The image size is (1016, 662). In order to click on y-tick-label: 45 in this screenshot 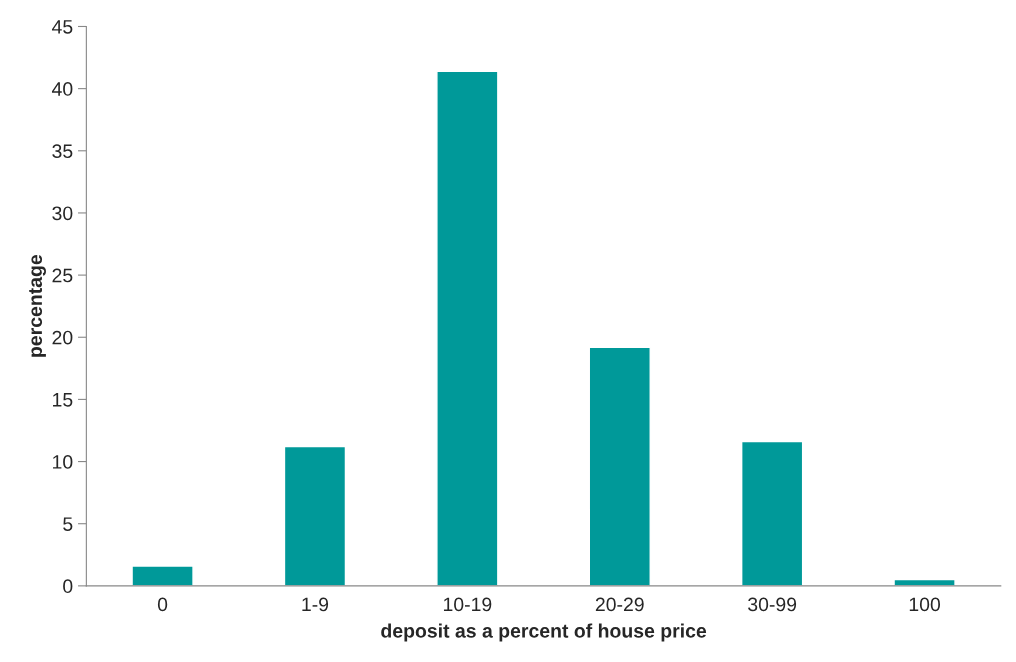, I will do `click(62, 27)`.